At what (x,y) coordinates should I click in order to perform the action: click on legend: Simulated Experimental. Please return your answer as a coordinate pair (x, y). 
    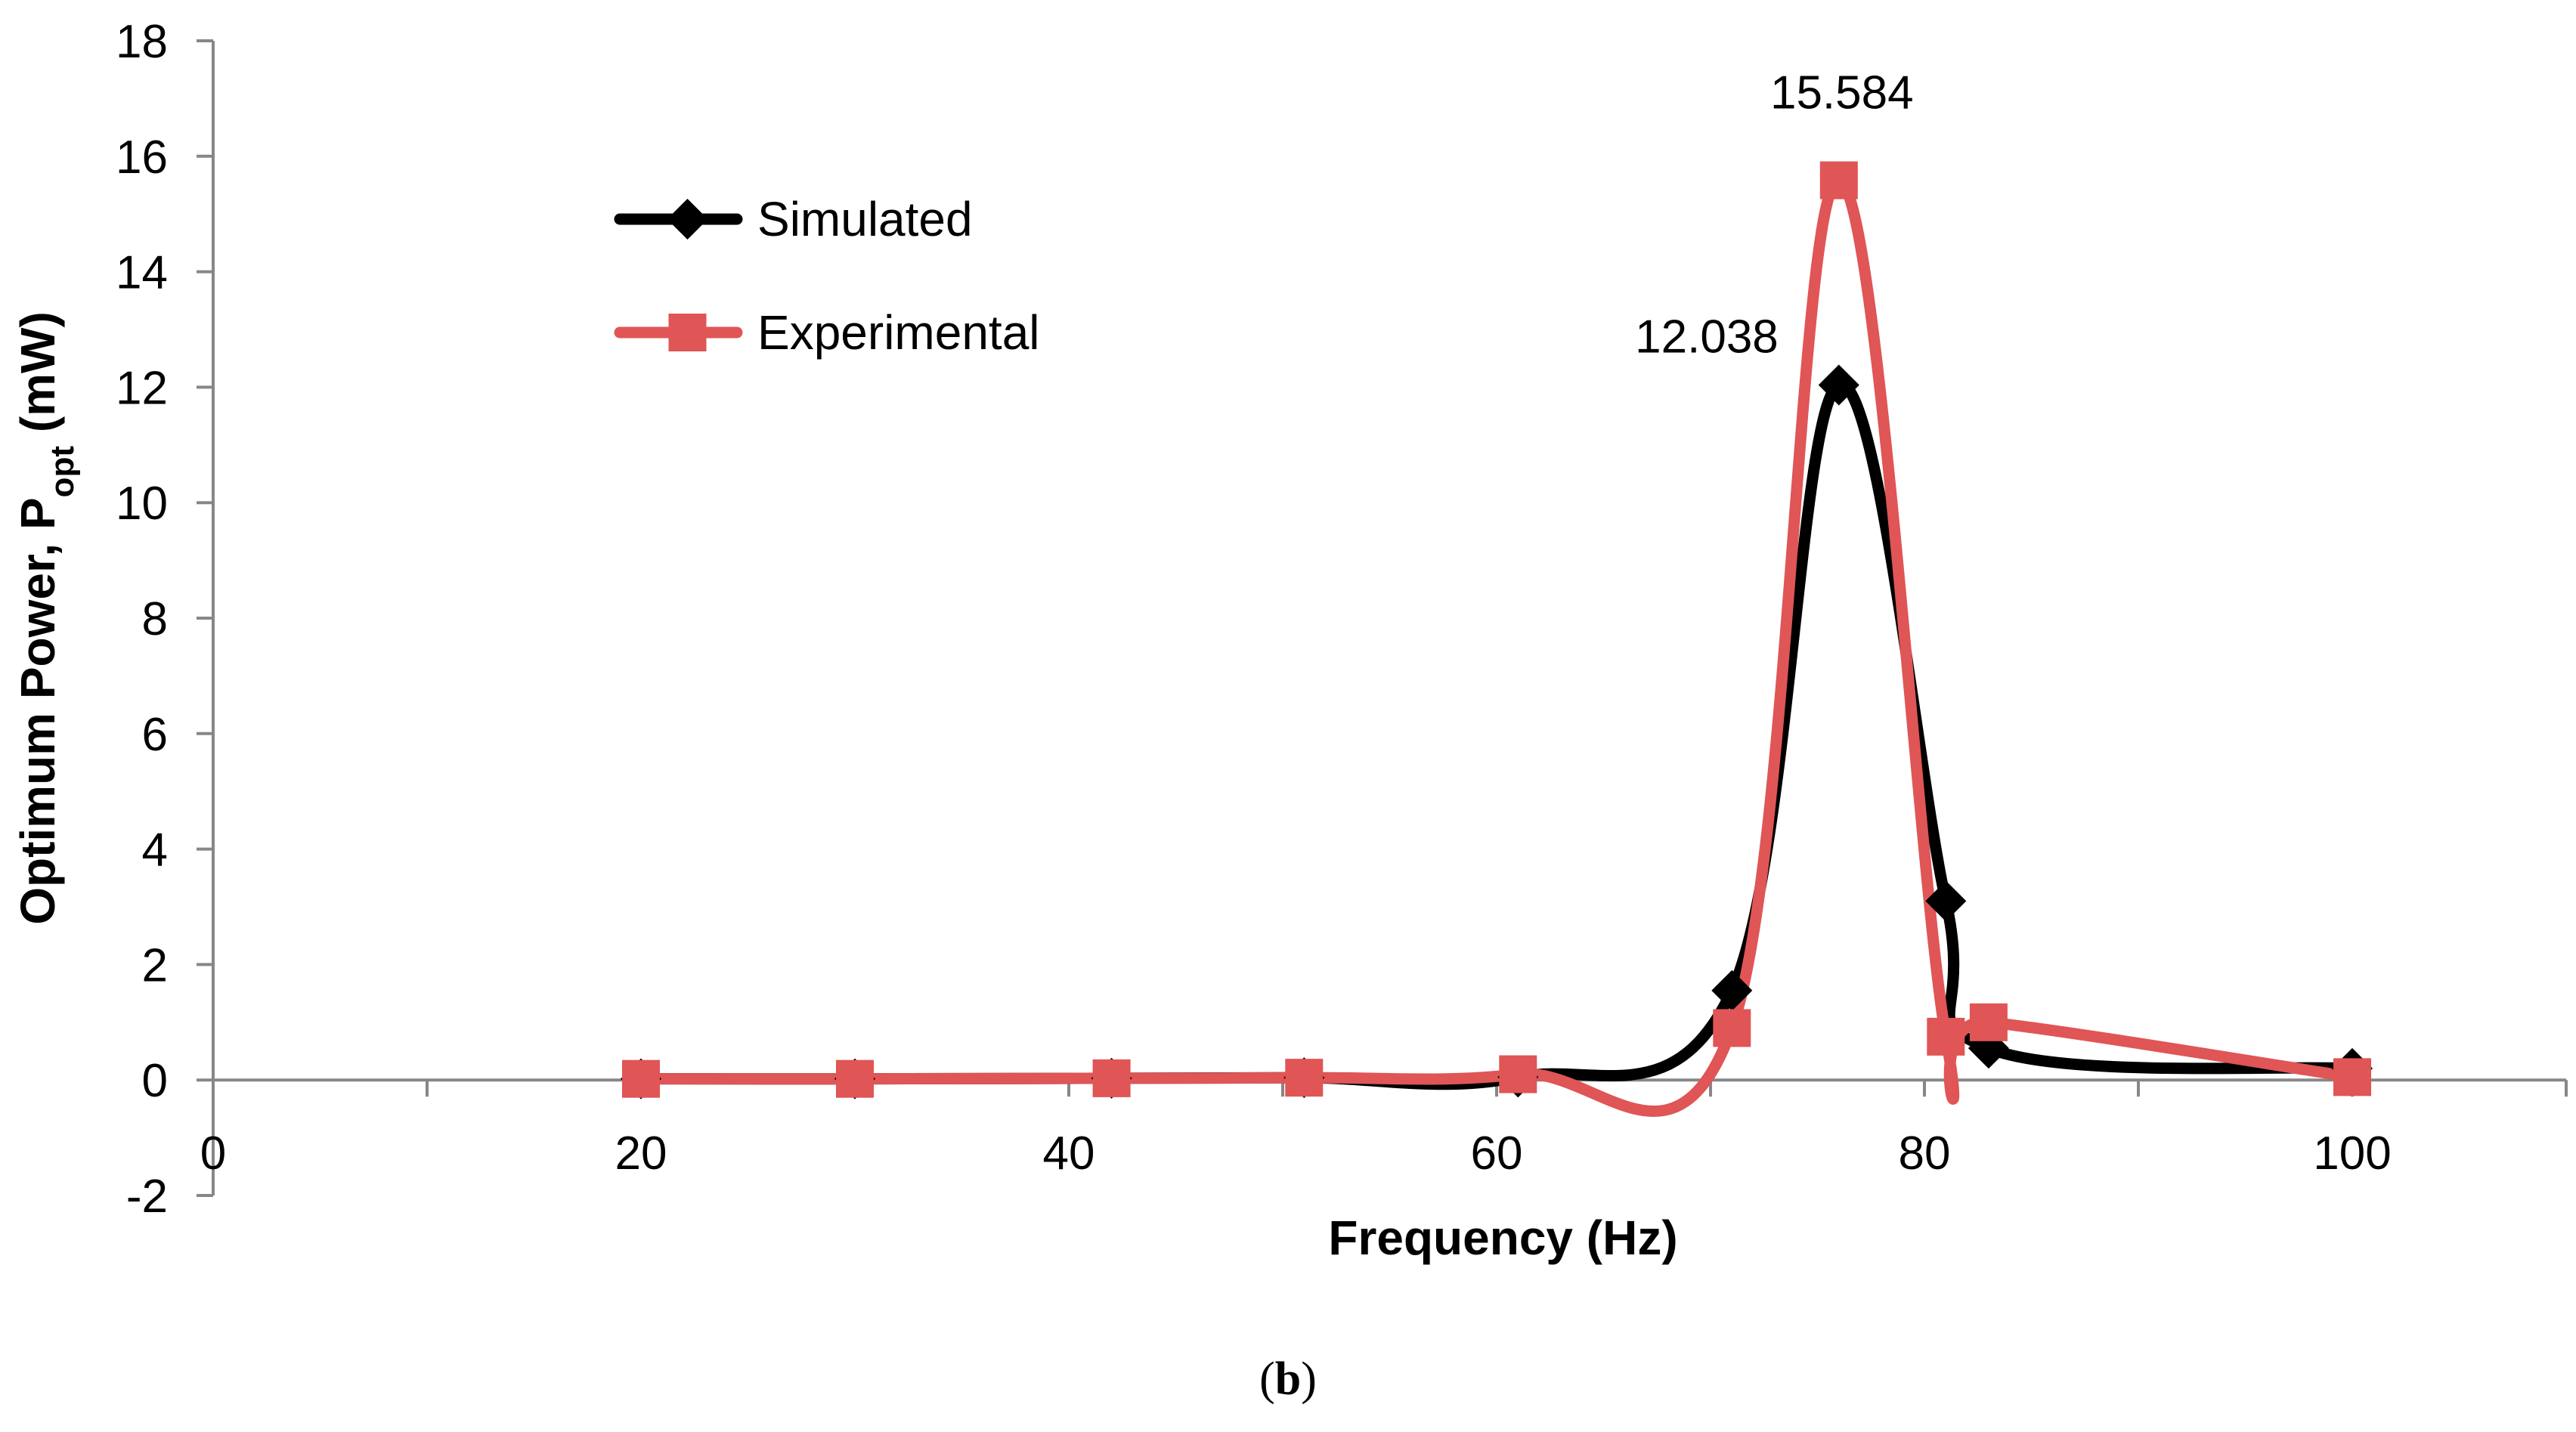
    Looking at the image, I should click on (827, 276).